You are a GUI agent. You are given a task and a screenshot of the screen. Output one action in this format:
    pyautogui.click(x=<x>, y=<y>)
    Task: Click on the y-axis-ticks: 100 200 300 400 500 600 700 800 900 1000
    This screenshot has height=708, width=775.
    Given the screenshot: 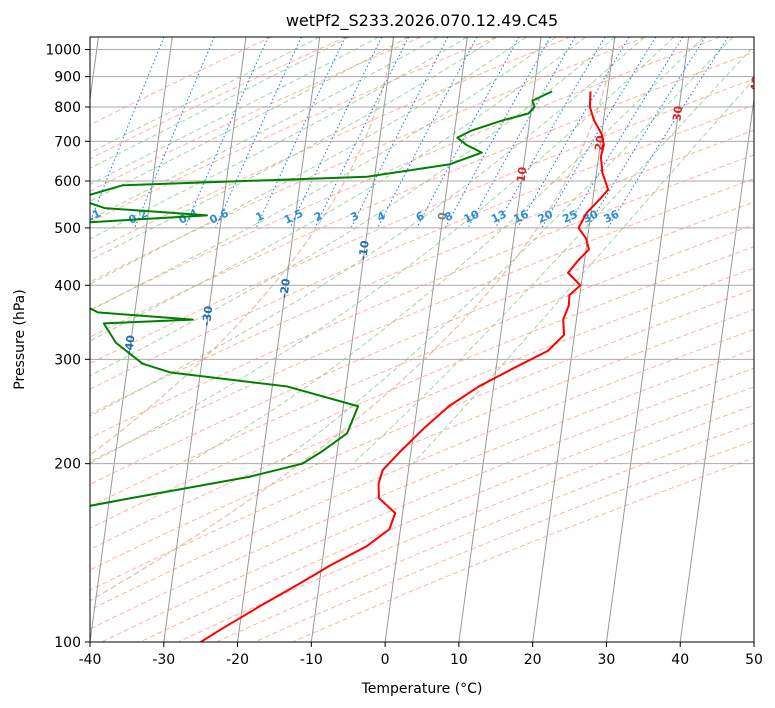 What is the action you would take?
    pyautogui.click(x=67, y=347)
    